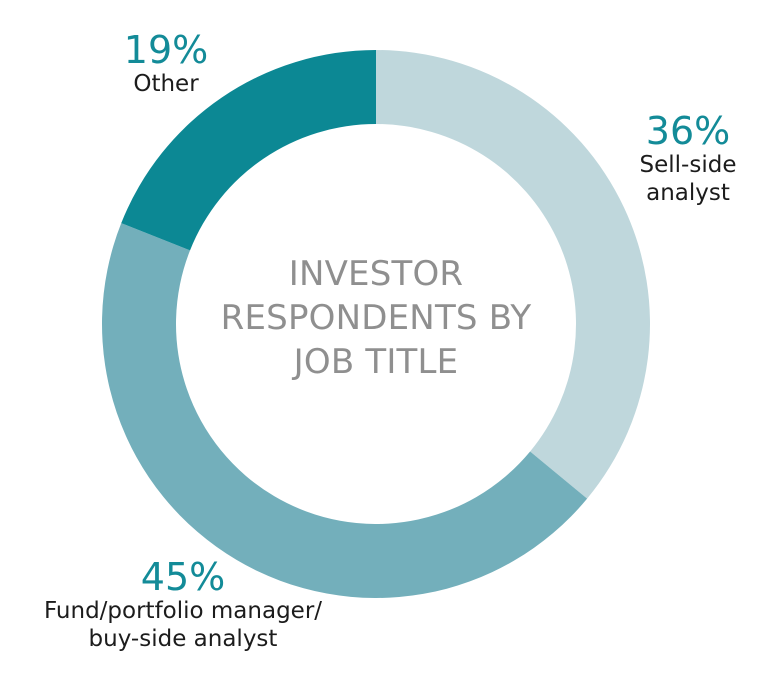 Image resolution: width=784 pixels, height=694 pixels. I want to click on chart-title: INVESTOR RESPONDENTS BY JOB TITLE, so click(376, 318).